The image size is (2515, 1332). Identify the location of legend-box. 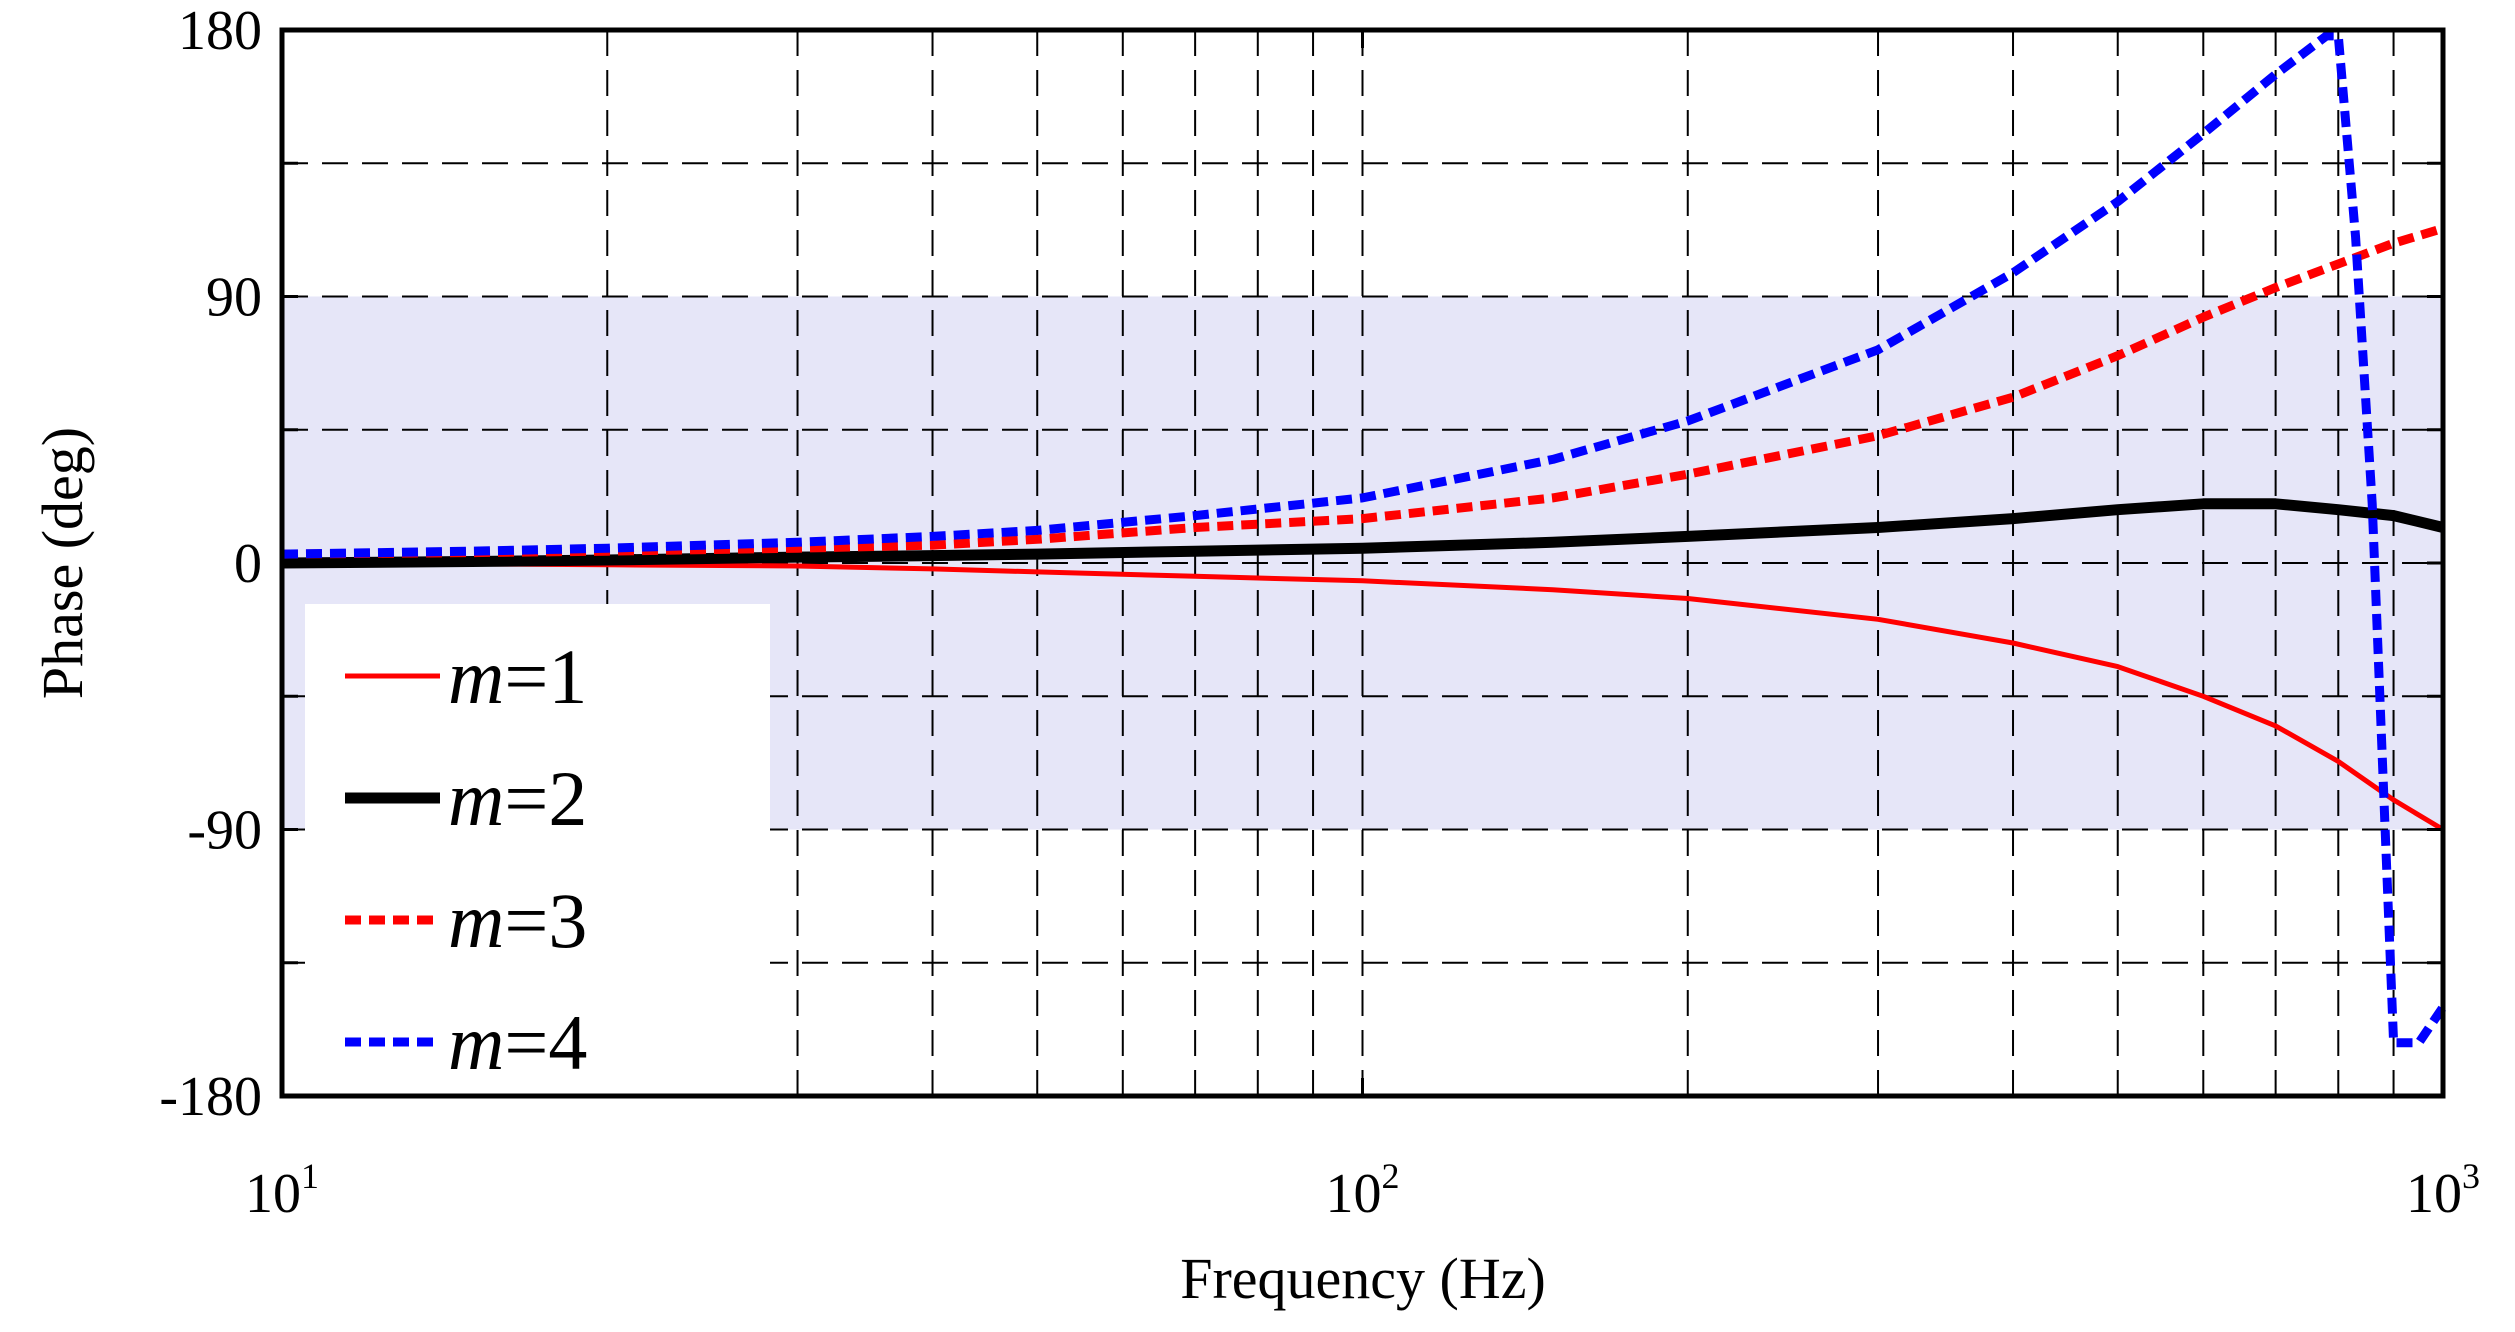
(537, 850).